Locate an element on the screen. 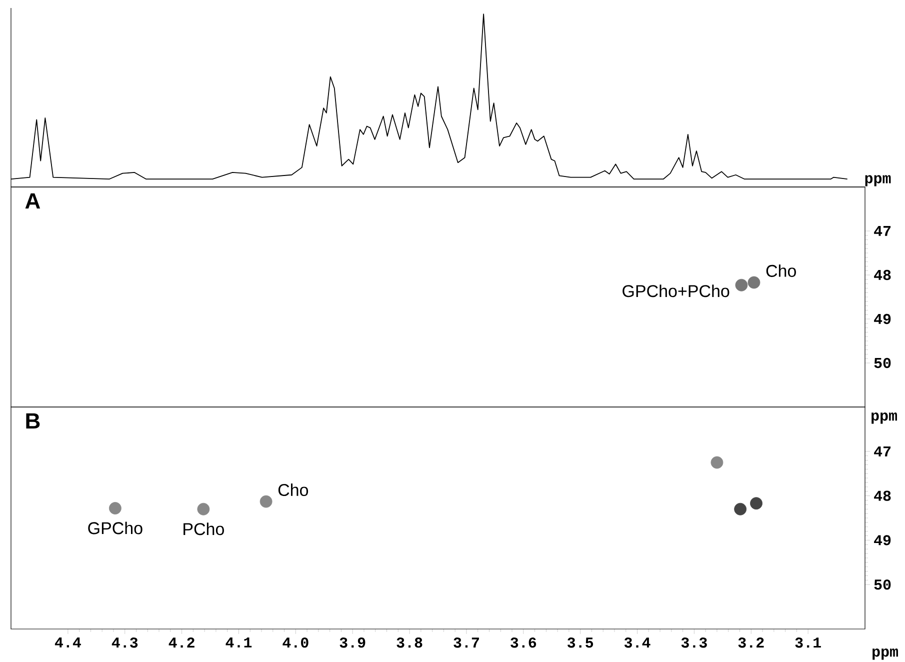 This screenshot has height=662, width=905. y-axis-title: ppm is located at coordinates (884, 418).